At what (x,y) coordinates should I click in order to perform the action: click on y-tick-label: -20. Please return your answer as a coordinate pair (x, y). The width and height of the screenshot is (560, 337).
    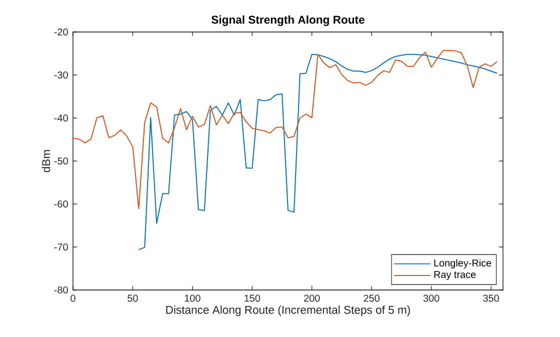
    Looking at the image, I should click on (61, 32).